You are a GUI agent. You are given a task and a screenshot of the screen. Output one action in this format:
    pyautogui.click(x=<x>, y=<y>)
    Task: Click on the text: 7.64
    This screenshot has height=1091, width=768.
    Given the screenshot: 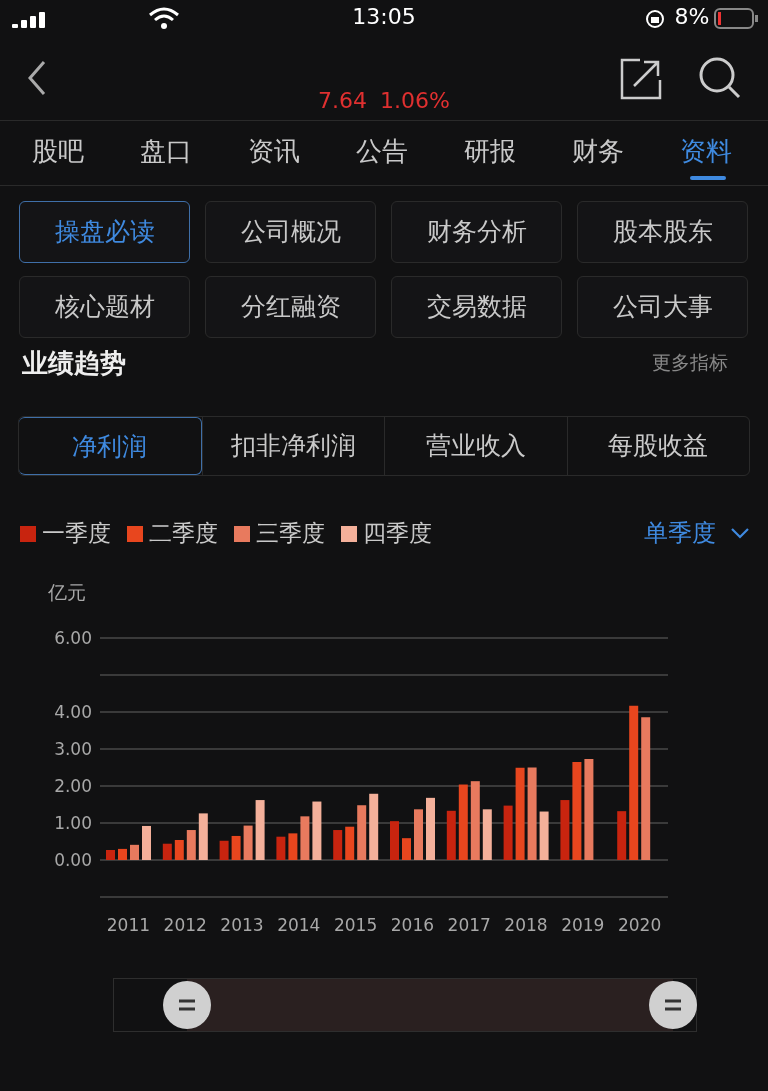 What is the action you would take?
    pyautogui.click(x=343, y=100)
    